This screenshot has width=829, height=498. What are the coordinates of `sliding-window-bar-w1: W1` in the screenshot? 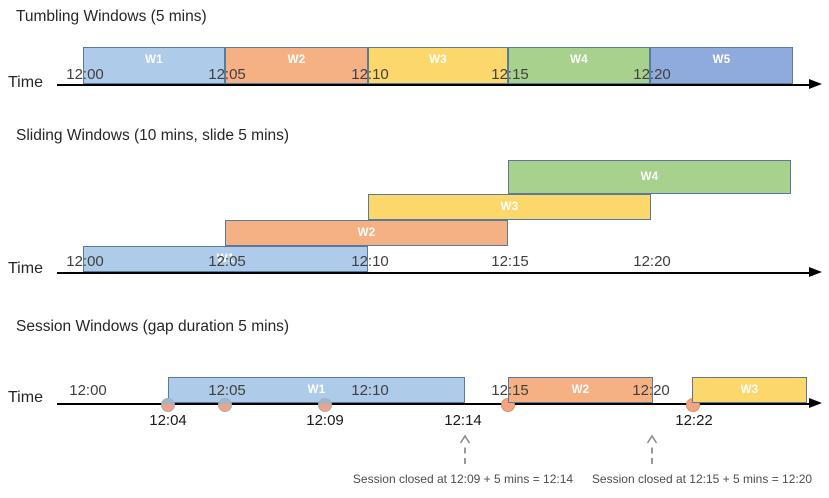 It's located at (225, 259).